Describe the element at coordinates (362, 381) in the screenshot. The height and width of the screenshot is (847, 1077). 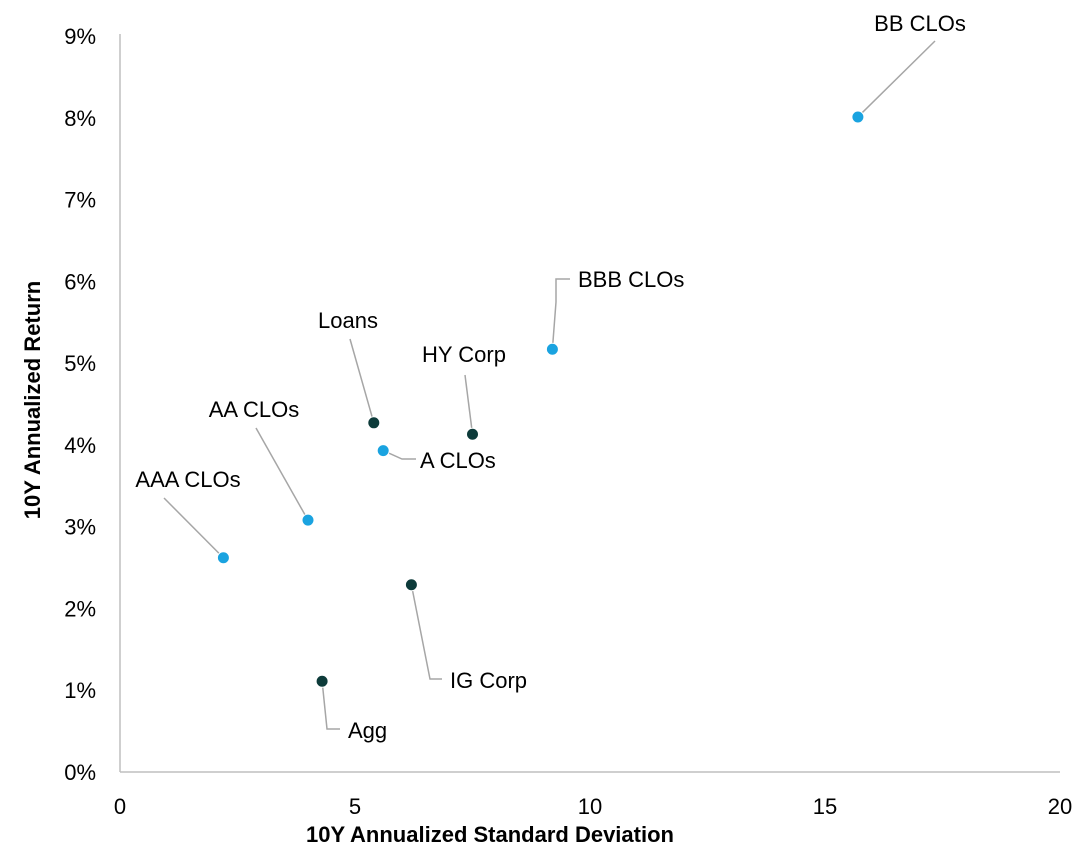
I see `leader-line-loans` at that location.